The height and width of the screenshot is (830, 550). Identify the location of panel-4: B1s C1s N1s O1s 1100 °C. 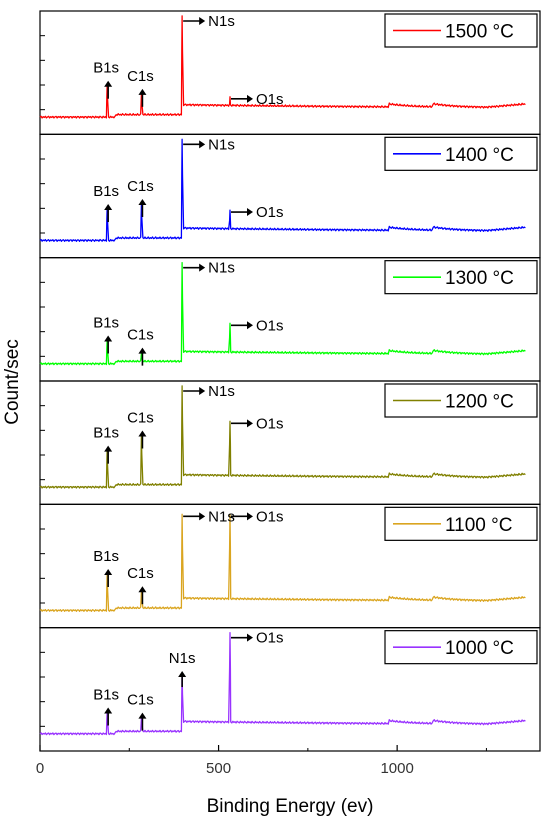
(290, 566).